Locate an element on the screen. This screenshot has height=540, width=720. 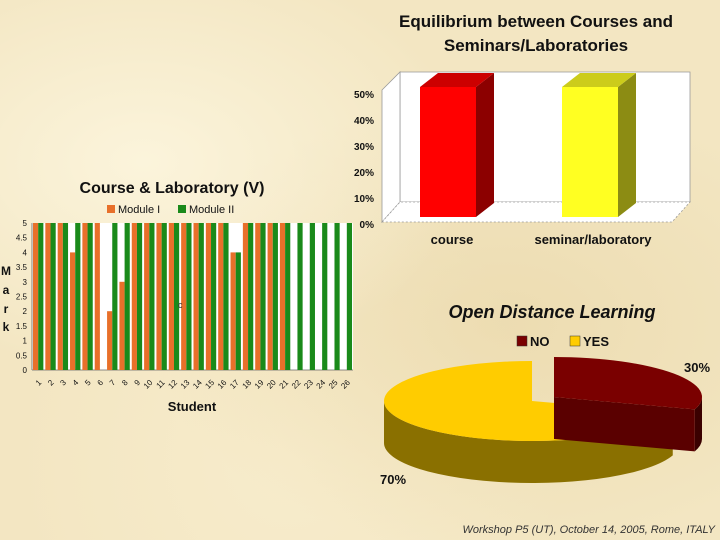
odl-pie-no-side is located at coordinates (698, 424).